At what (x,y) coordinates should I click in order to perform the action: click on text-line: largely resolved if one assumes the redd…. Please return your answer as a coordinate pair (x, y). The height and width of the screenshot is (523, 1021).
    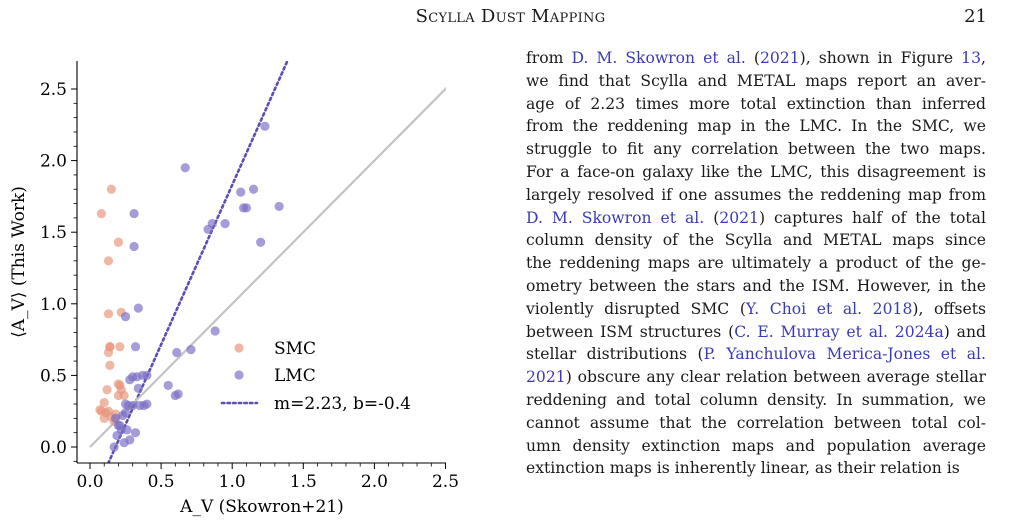
    Looking at the image, I should click on (756, 195).